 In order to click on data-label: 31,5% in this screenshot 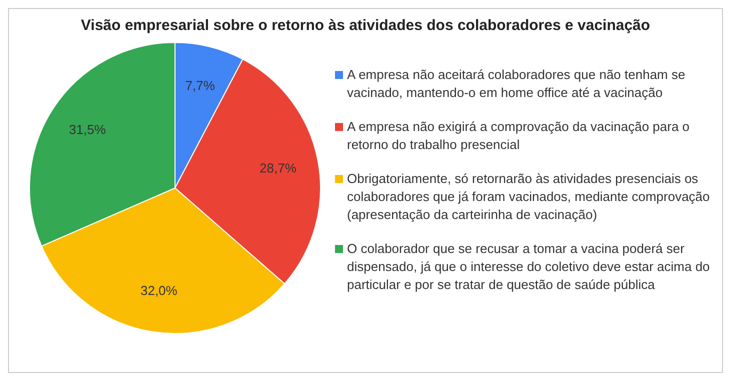, I will do `click(87, 130)`.